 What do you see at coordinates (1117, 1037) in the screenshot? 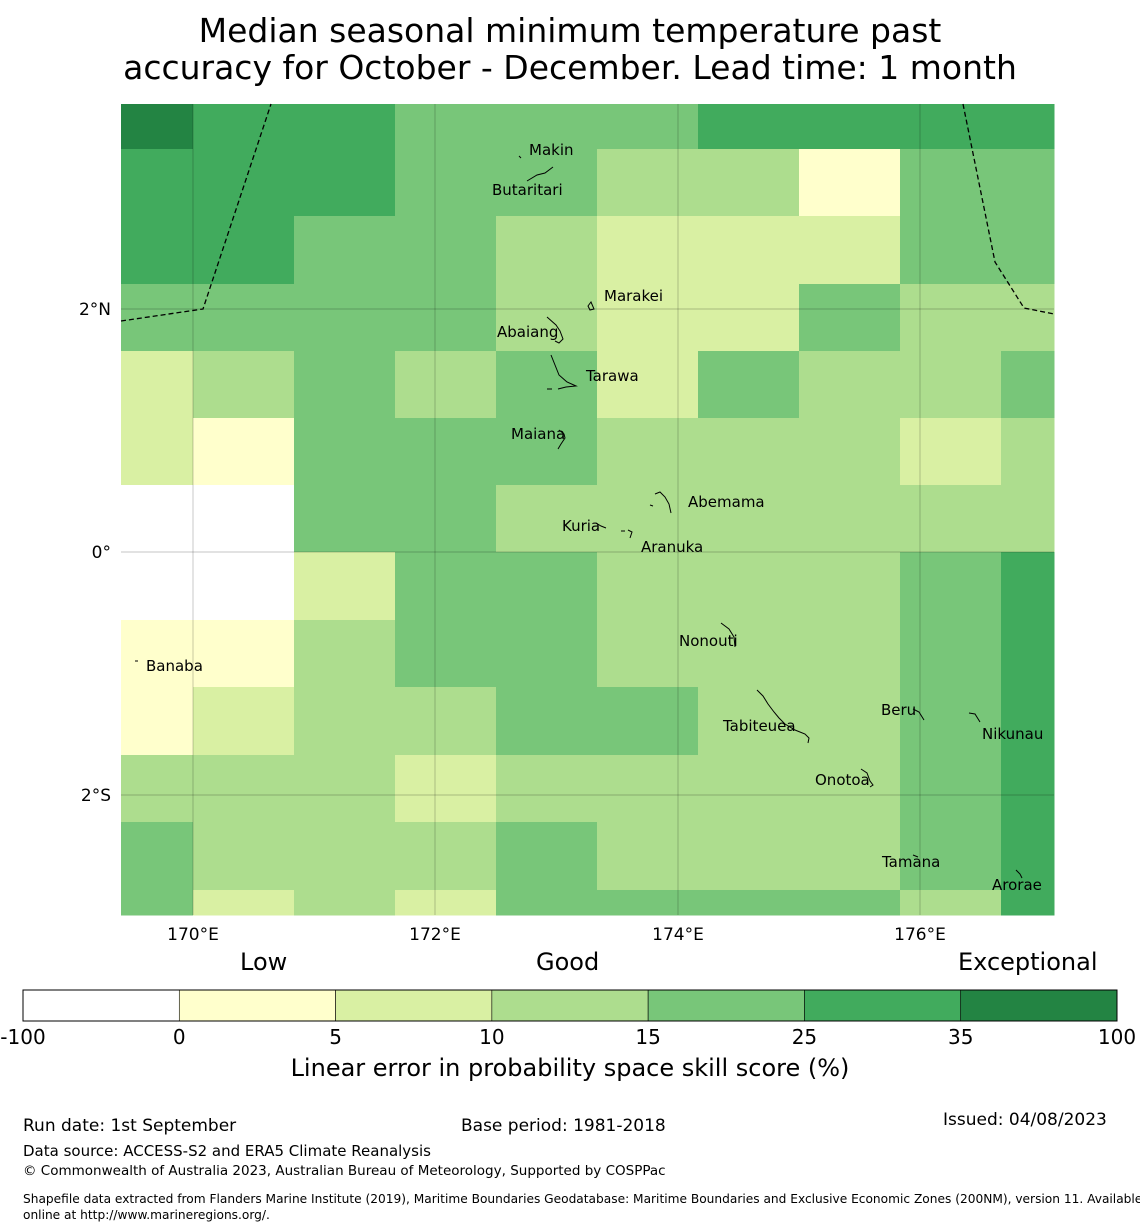
I see `colorbar-tick-label: 100` at bounding box center [1117, 1037].